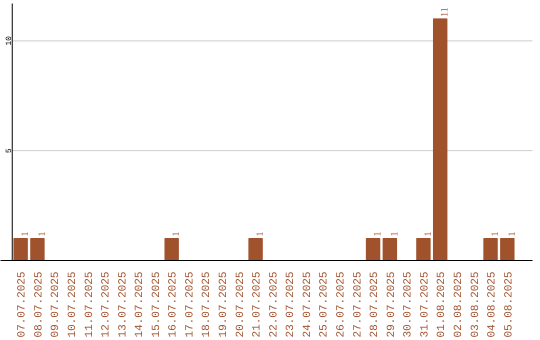  What do you see at coordinates (392, 304) in the screenshot?
I see `x-tick-label: 29.07.2025` at bounding box center [392, 304].